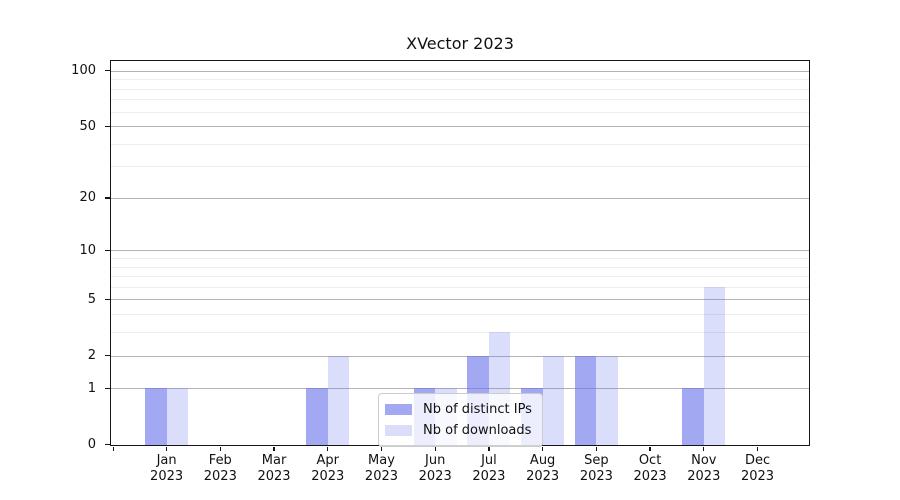  Describe the element at coordinates (87, 126) in the screenshot. I see `y-tick-label: 50` at that location.